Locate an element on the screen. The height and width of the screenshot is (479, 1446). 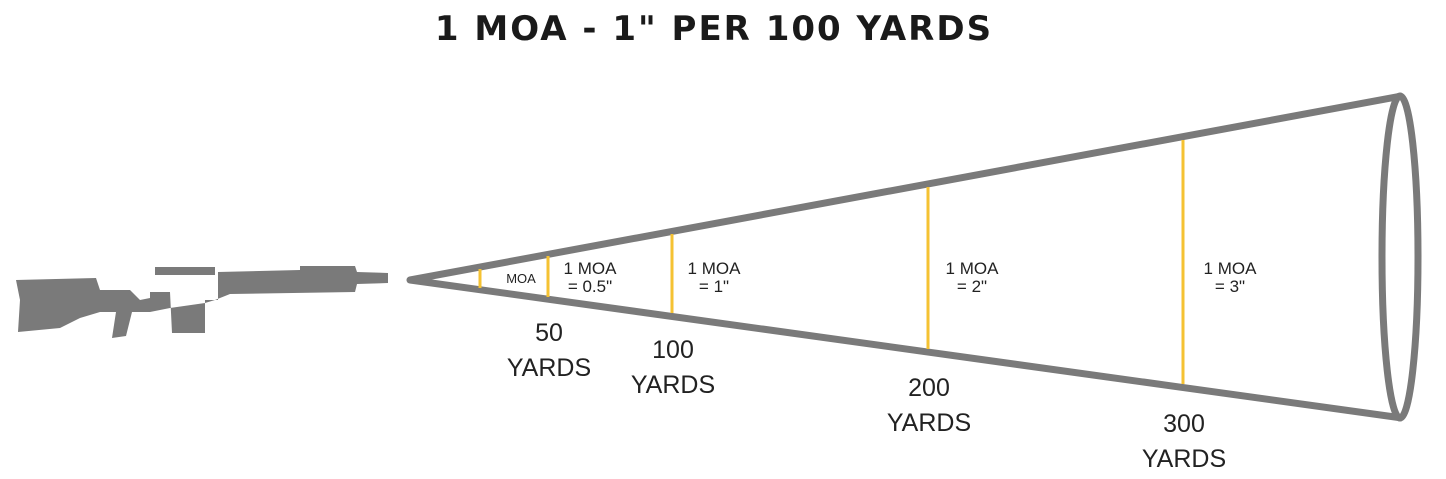
distance-number: 50 is located at coordinates (549, 333).